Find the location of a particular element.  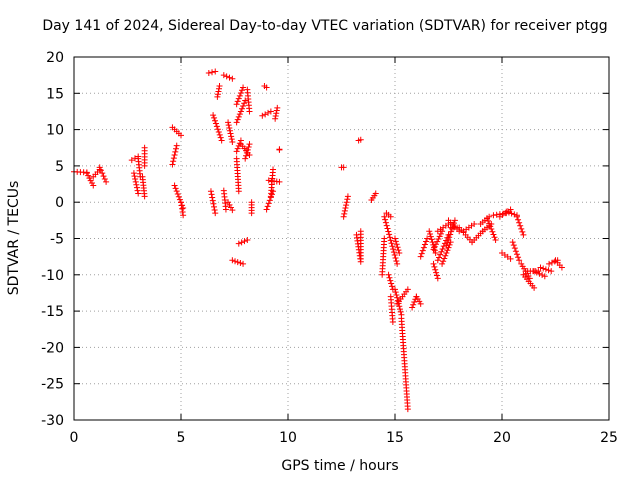

y-tick-label: -10 is located at coordinates (52, 276).